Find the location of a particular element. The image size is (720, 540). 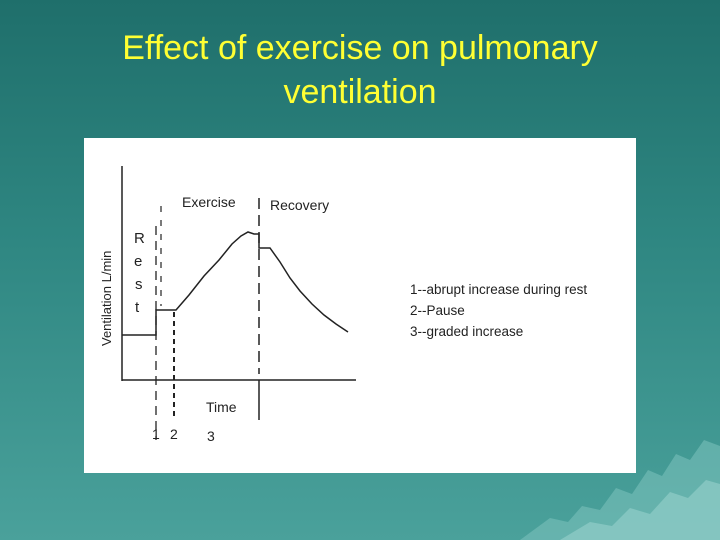

exercise-label: Exercise is located at coordinates (209, 202).